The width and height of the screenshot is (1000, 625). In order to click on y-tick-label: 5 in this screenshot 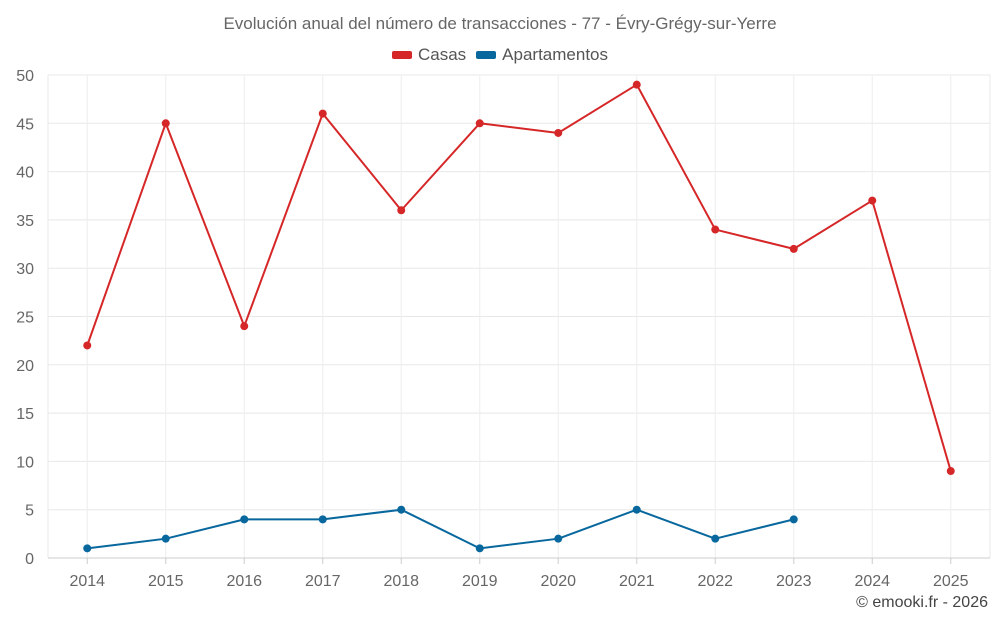, I will do `click(29, 511)`.